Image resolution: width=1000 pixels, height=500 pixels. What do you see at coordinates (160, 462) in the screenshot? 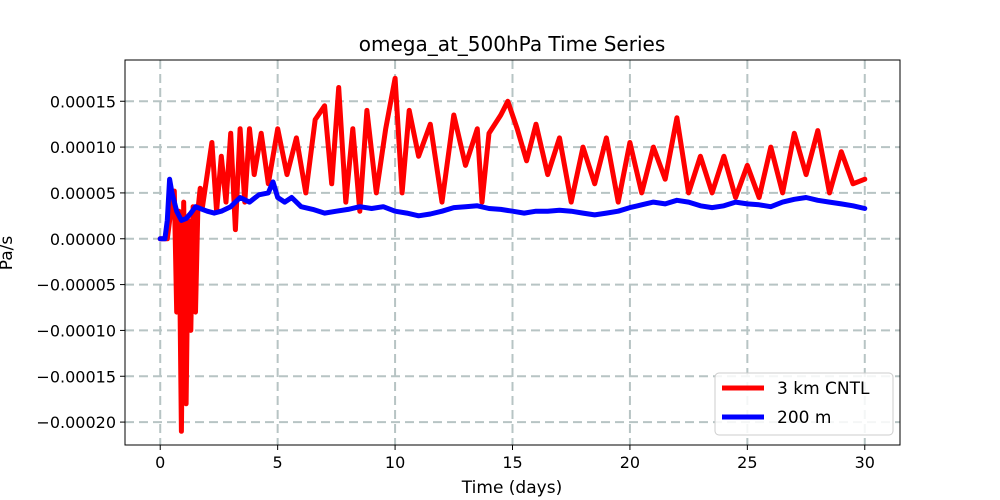
I see `x-tick-label: 0` at bounding box center [160, 462].